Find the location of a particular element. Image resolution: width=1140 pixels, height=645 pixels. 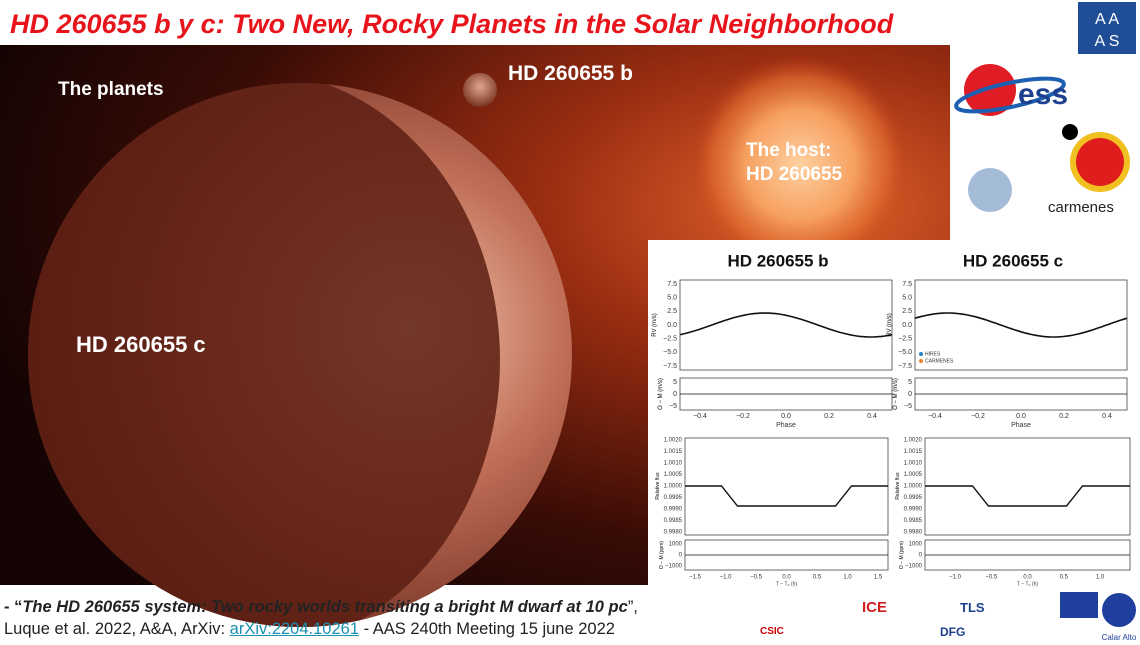

axis-label: Phase is located at coordinates (1021, 425).